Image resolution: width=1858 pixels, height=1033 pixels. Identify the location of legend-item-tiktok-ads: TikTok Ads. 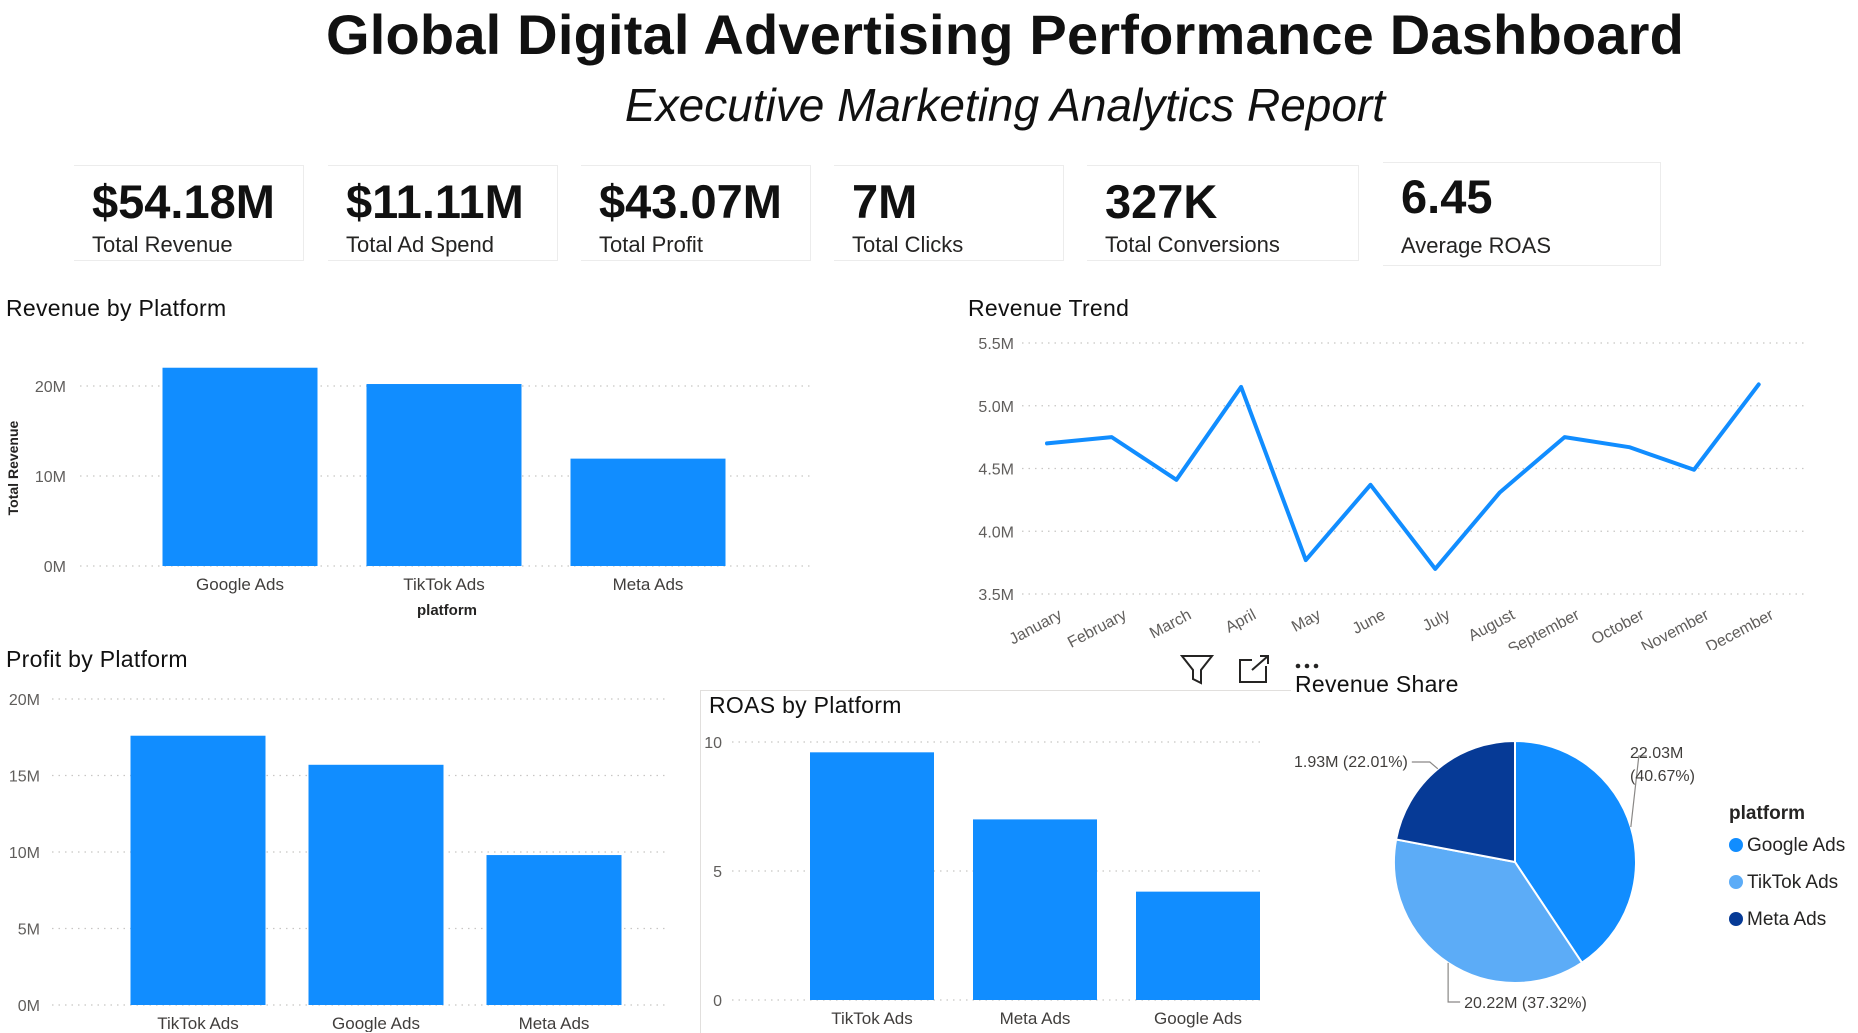
(1783, 883).